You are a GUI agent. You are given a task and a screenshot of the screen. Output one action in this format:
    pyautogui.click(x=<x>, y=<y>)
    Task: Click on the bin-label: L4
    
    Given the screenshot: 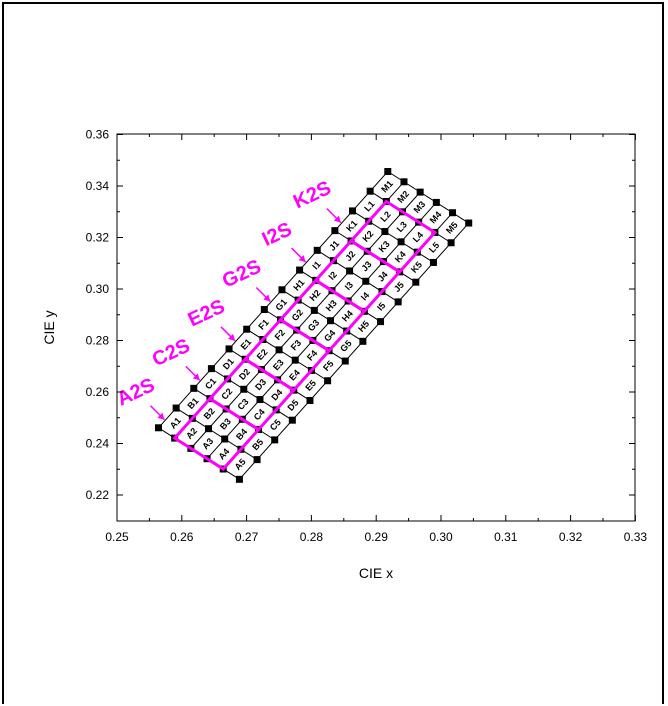 What is the action you would take?
    pyautogui.click(x=418, y=237)
    